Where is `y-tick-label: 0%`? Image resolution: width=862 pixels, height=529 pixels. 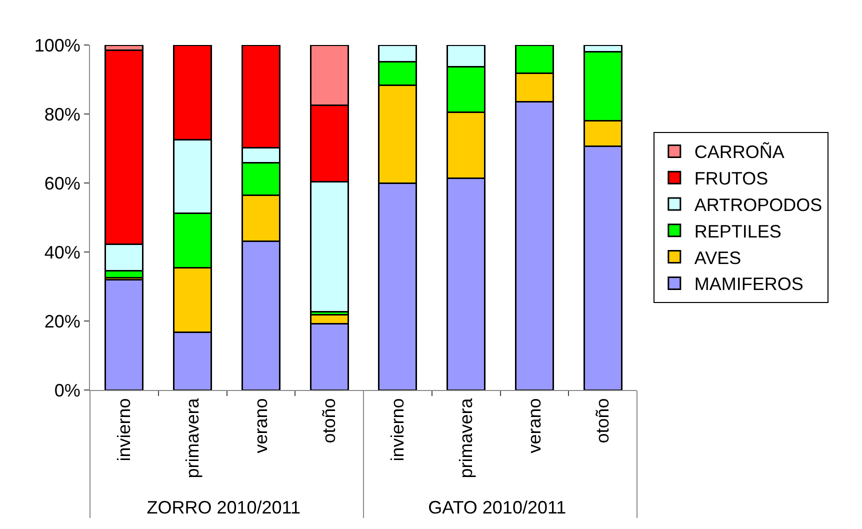
y-tick-label: 0% is located at coordinates (67, 390).